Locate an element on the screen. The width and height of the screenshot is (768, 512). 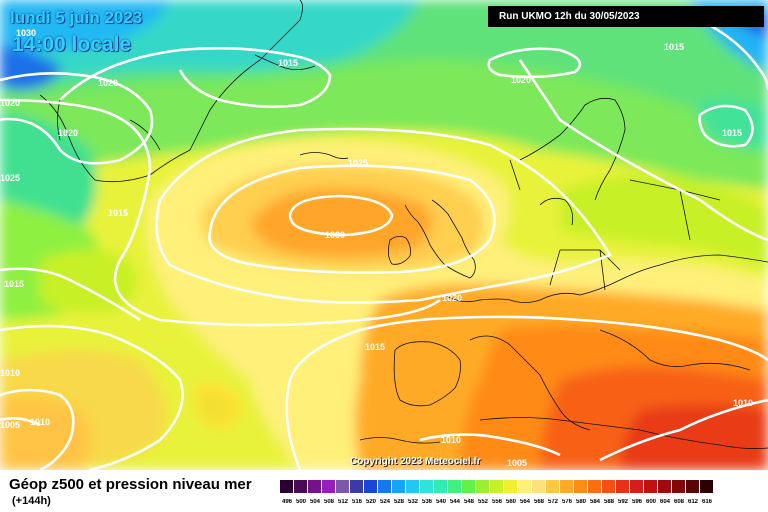
legend-tick-label: 532 is located at coordinates (412, 502).